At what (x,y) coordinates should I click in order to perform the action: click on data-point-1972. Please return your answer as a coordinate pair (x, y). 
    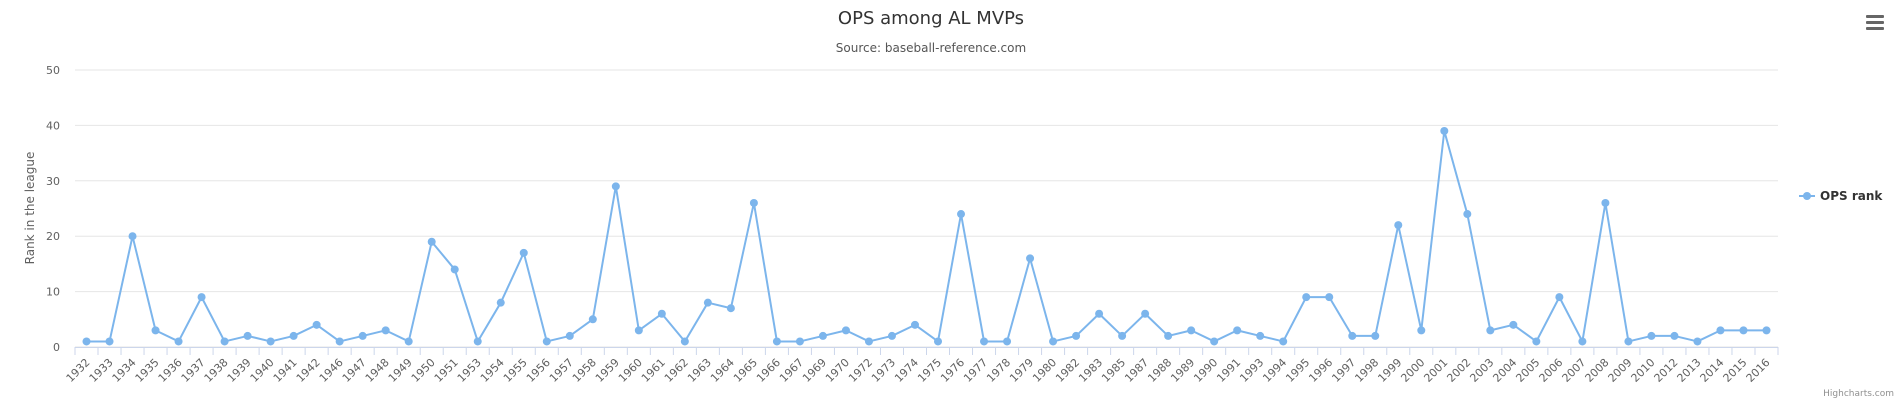
    Looking at the image, I should click on (868, 341).